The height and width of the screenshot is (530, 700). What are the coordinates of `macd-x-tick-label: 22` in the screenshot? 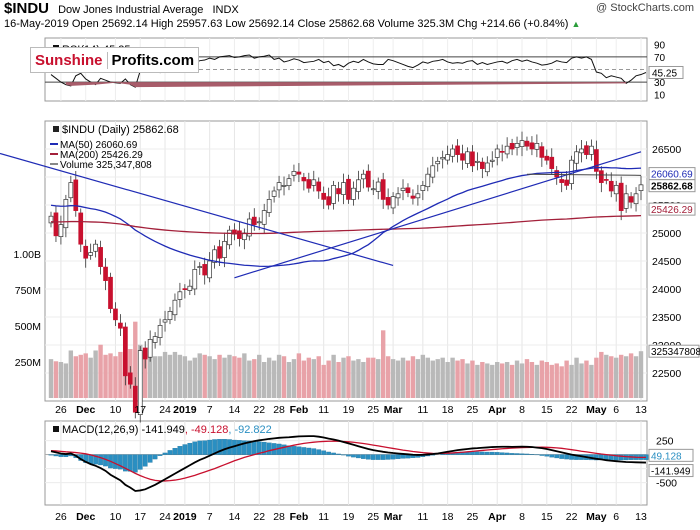 It's located at (259, 517).